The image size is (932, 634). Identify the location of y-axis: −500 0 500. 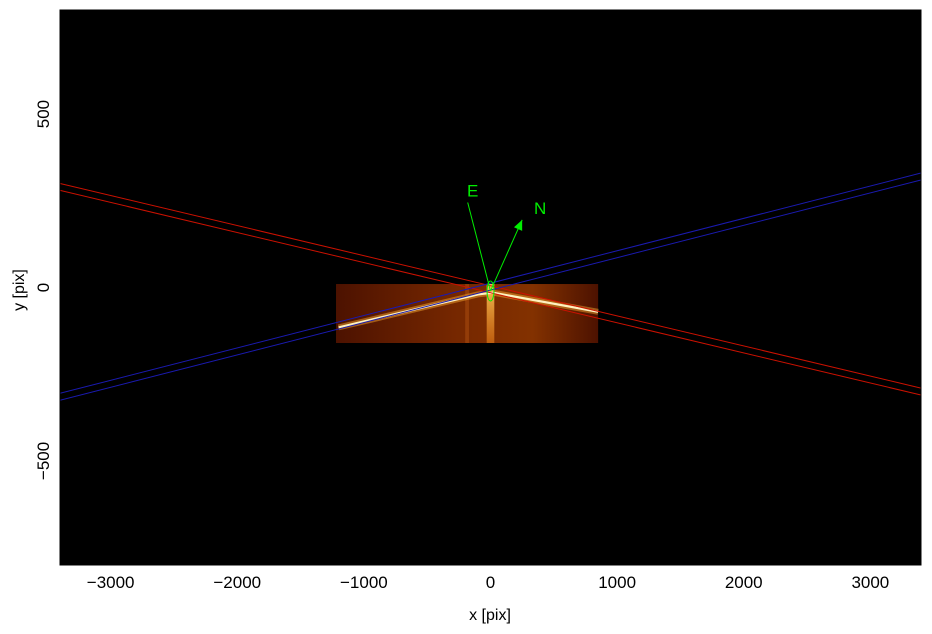
(51, 290).